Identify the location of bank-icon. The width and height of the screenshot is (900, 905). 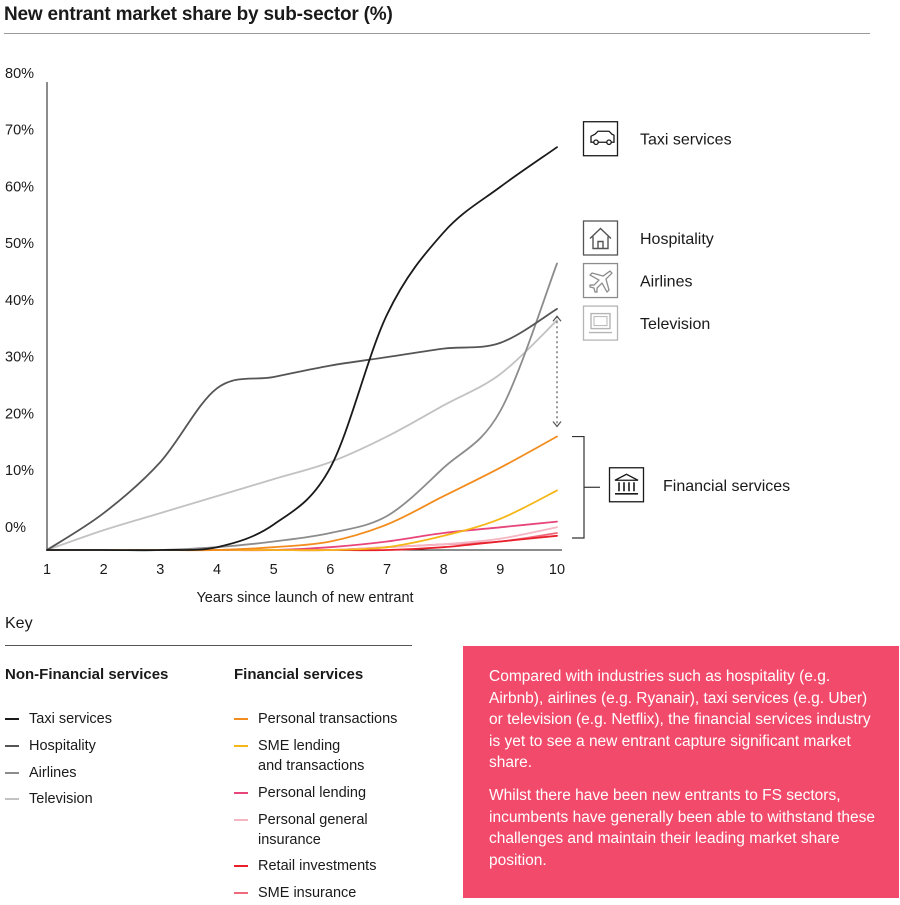
(626, 485).